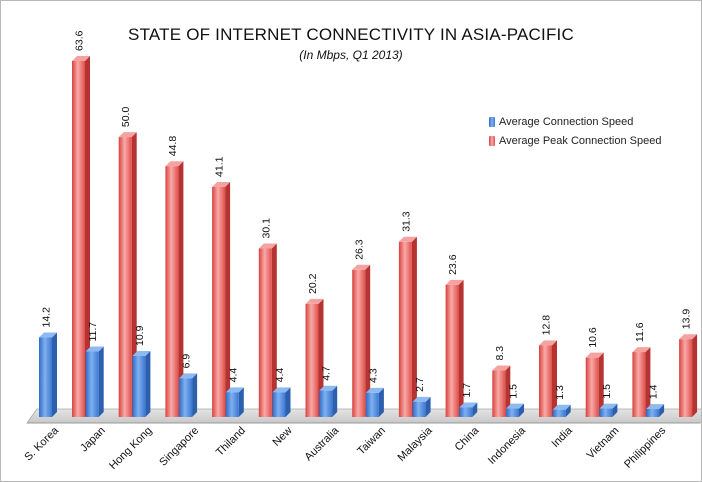  Describe the element at coordinates (371, 441) in the screenshot. I see `category-label-7: Taiwan` at that location.